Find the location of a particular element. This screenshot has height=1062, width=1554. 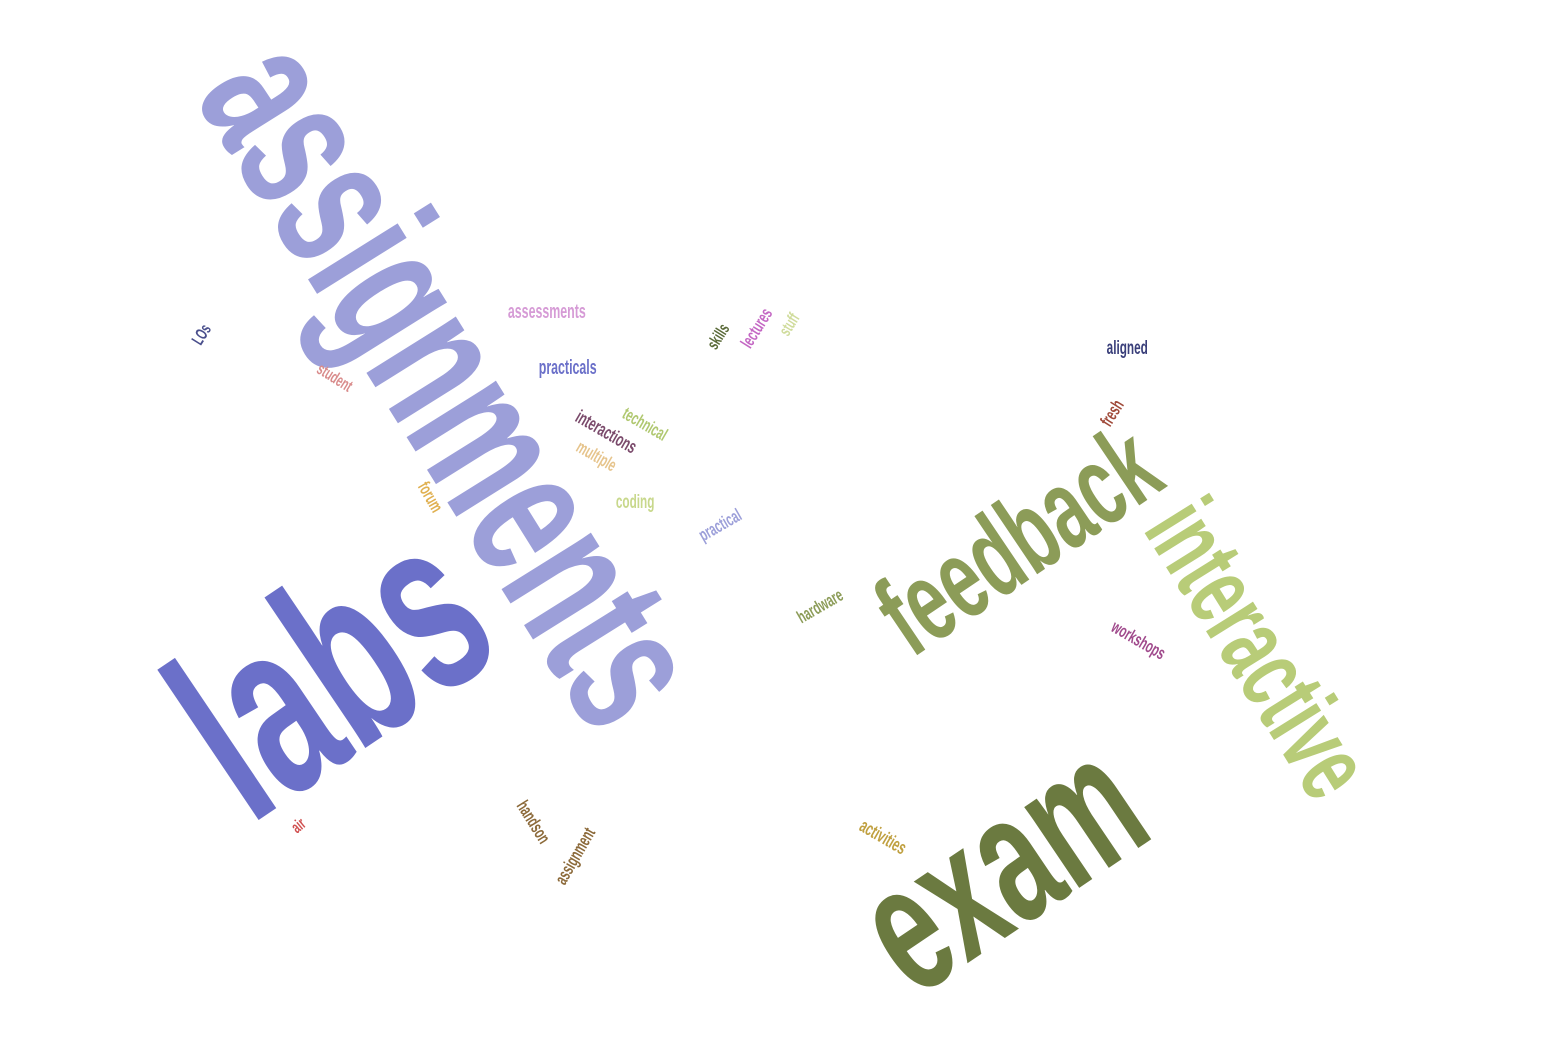

word-practicals: practicals is located at coordinates (567, 368).